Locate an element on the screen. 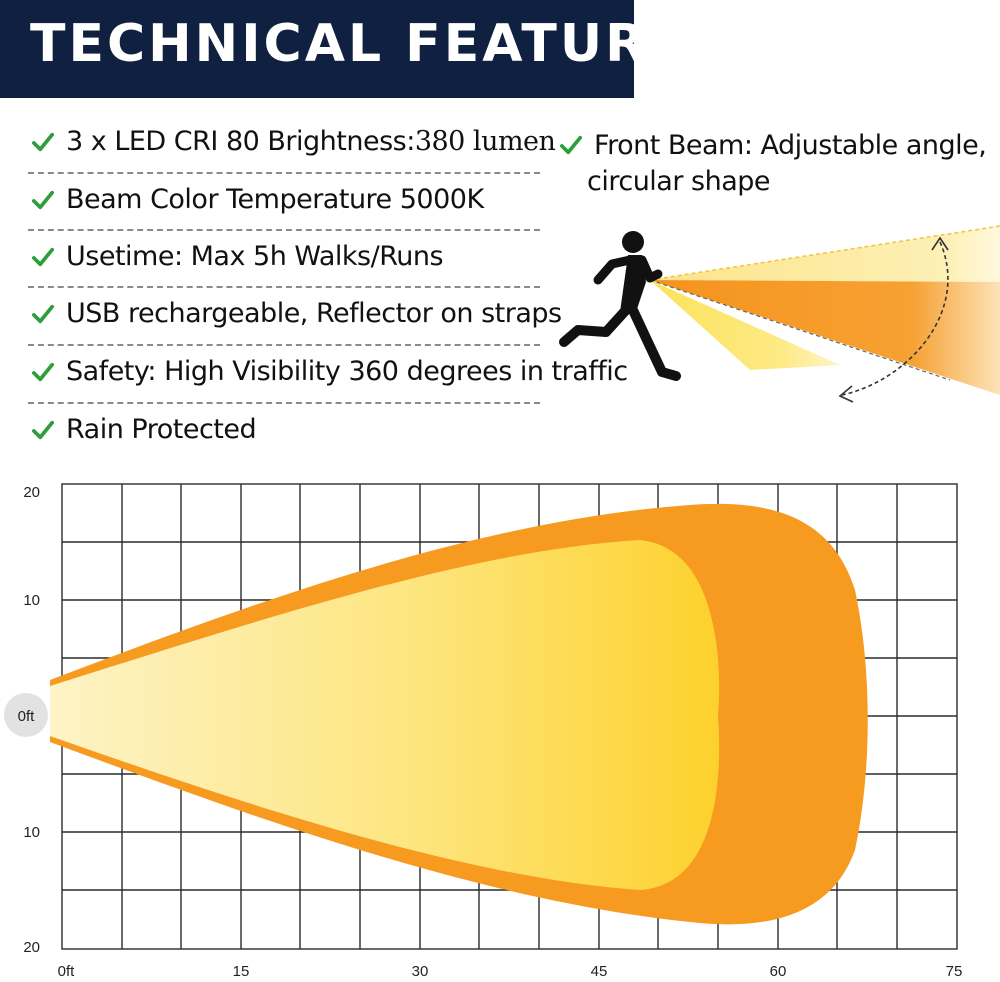 This screenshot has height=982, width=1000. feature-label: 3 x LED CRI 80 Brightness: is located at coordinates (240, 141).